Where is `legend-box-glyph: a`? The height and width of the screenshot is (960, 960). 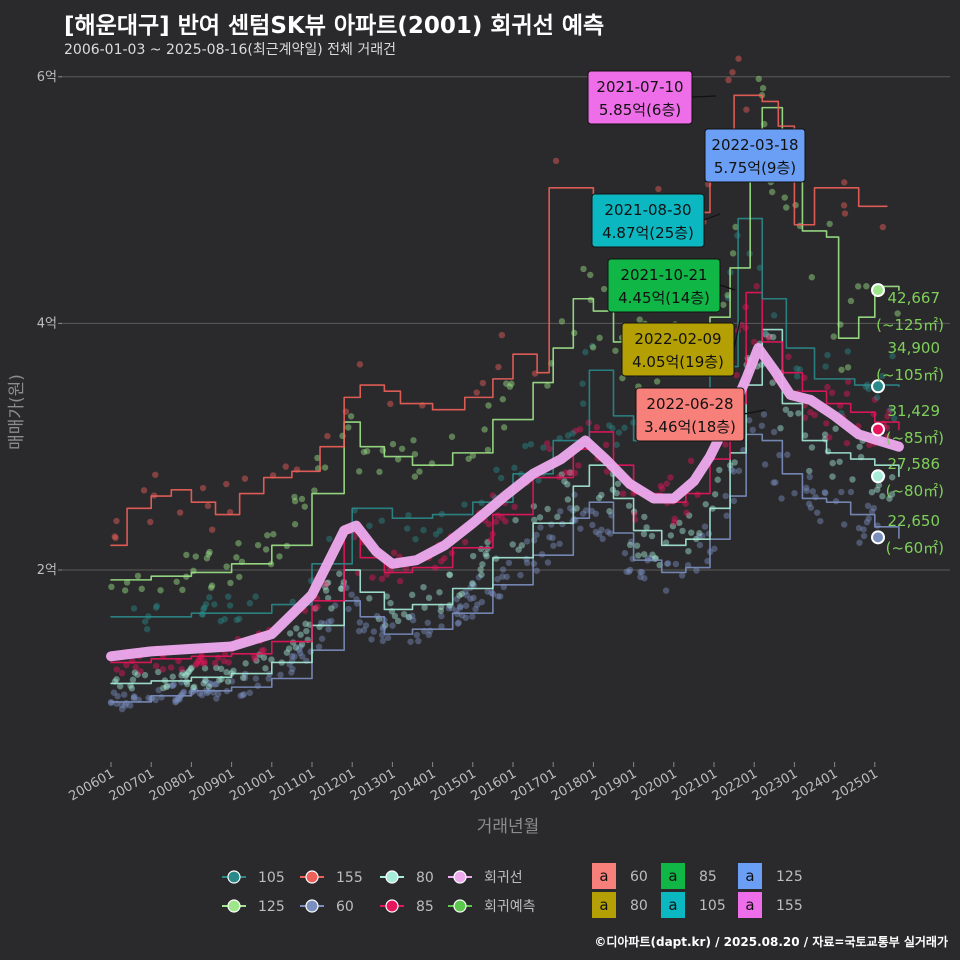
legend-box-glyph: a is located at coordinates (672, 876).